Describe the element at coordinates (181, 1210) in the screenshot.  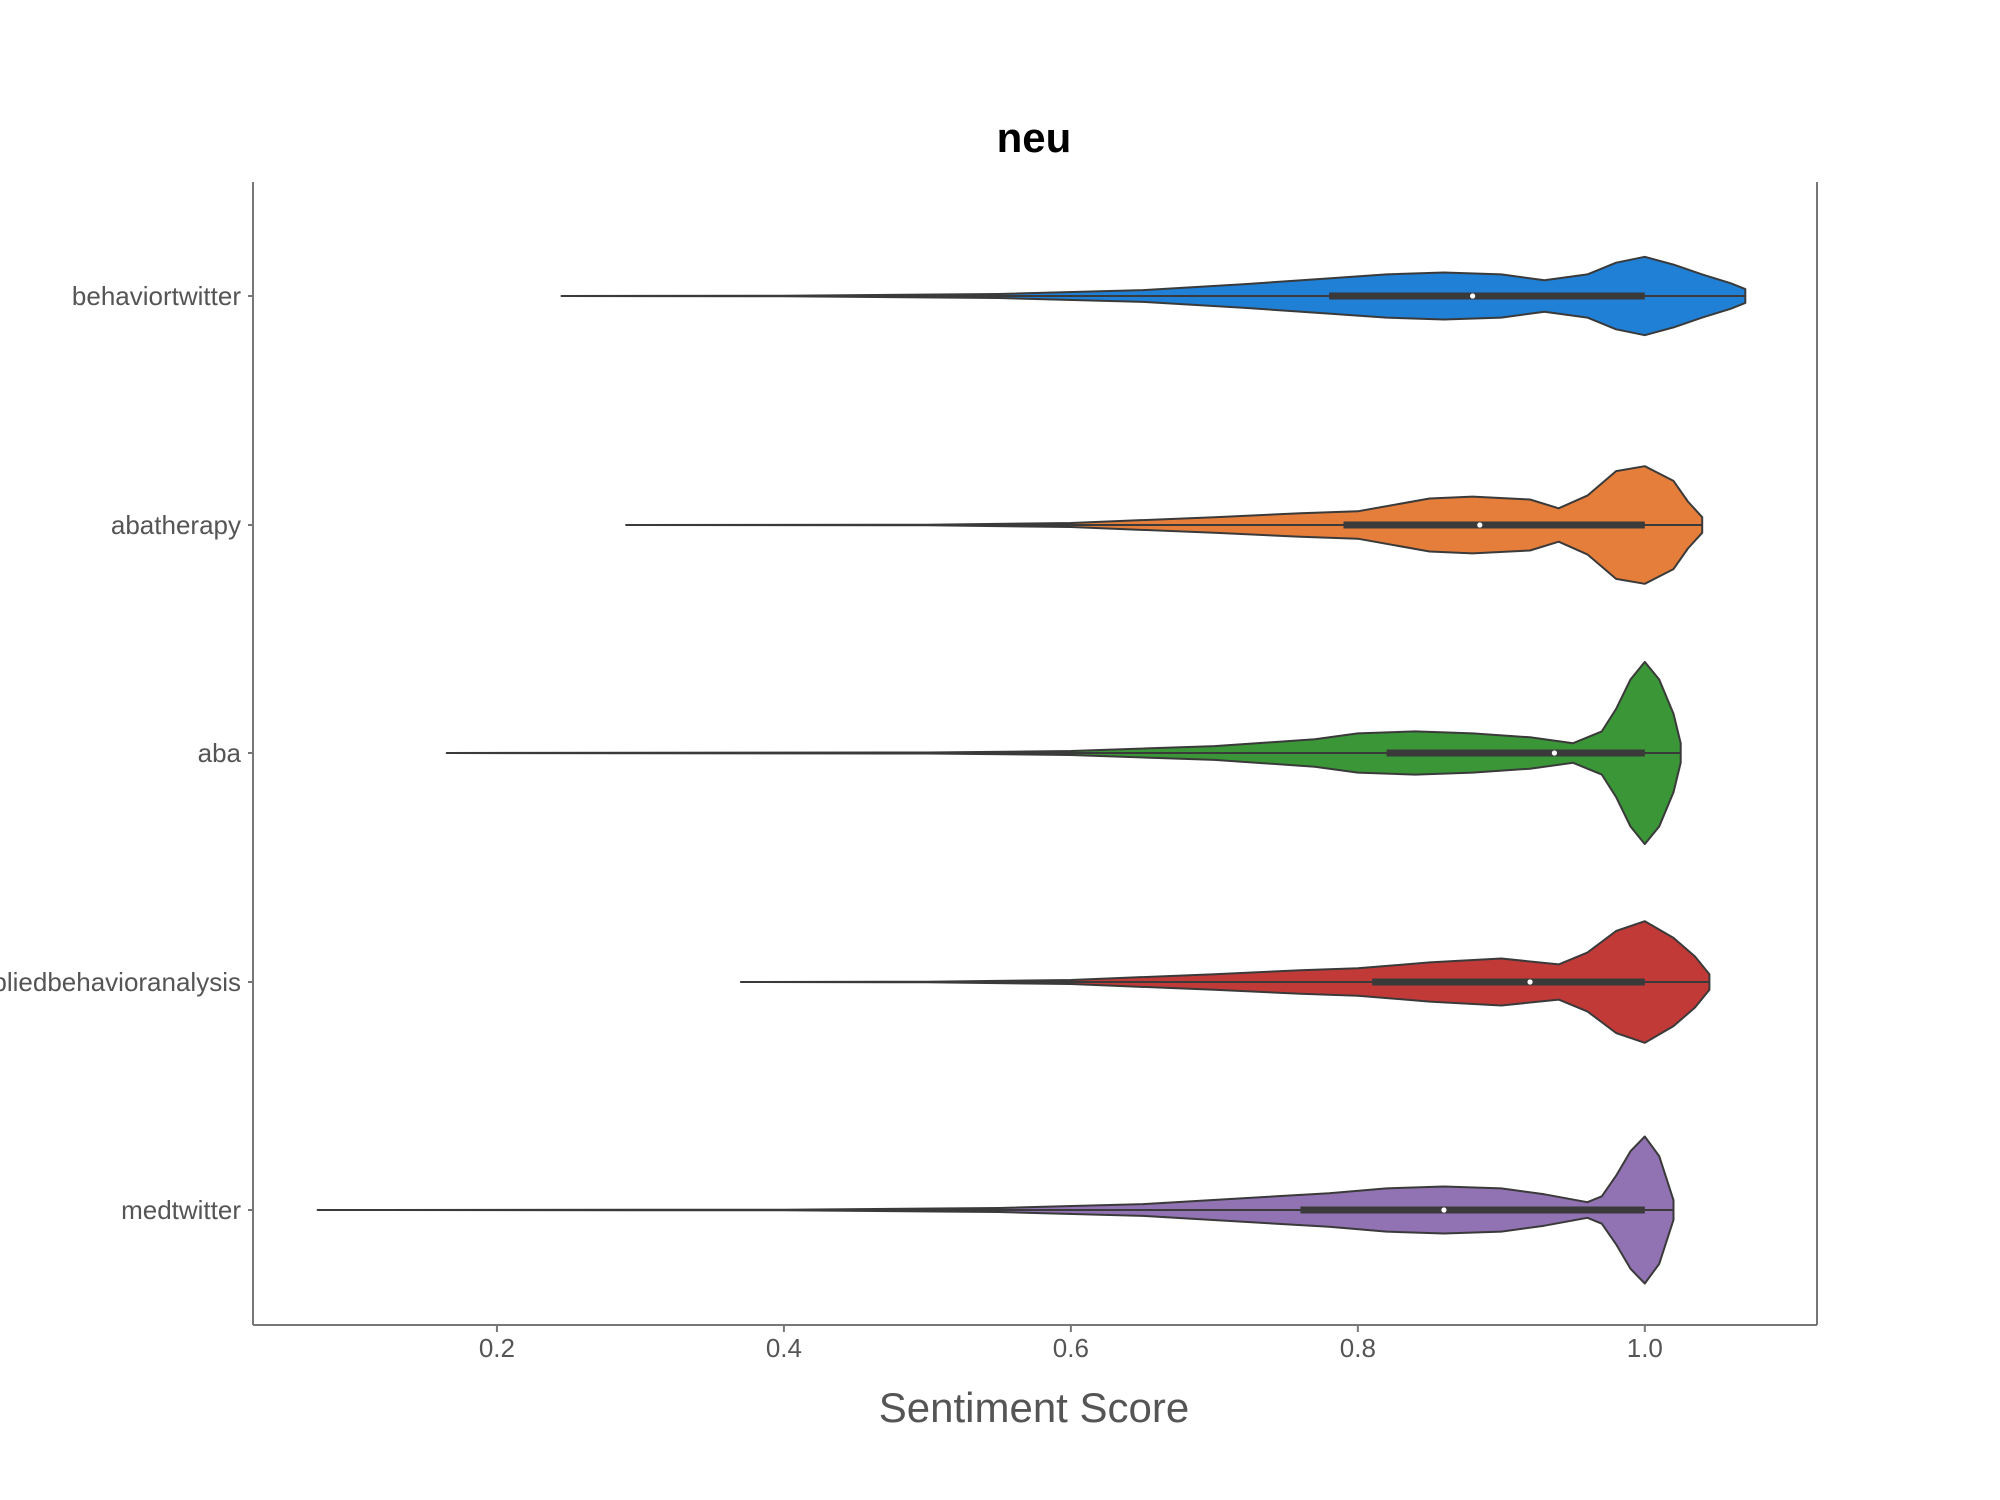
I see `y-tick-label: medtwitter` at that location.